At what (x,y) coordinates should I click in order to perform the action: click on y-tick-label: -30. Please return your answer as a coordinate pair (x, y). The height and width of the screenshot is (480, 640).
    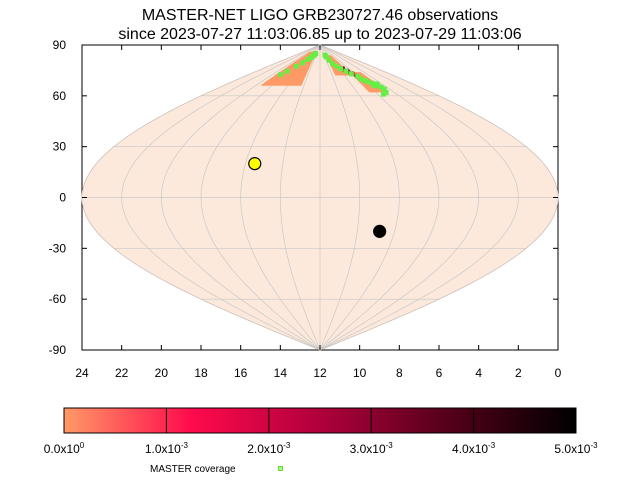
    Looking at the image, I should click on (58, 248).